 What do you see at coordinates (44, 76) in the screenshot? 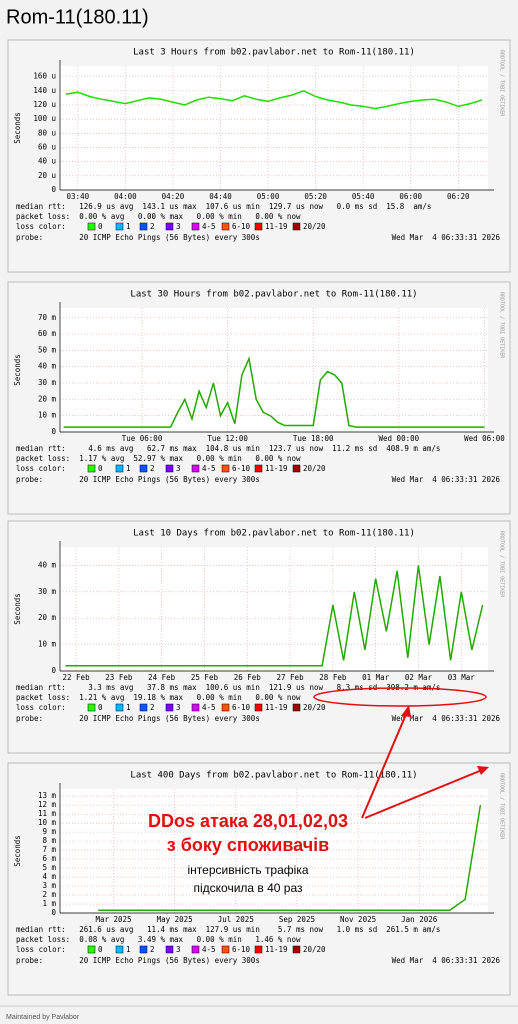
I see `y-tick-label: 160 u` at bounding box center [44, 76].